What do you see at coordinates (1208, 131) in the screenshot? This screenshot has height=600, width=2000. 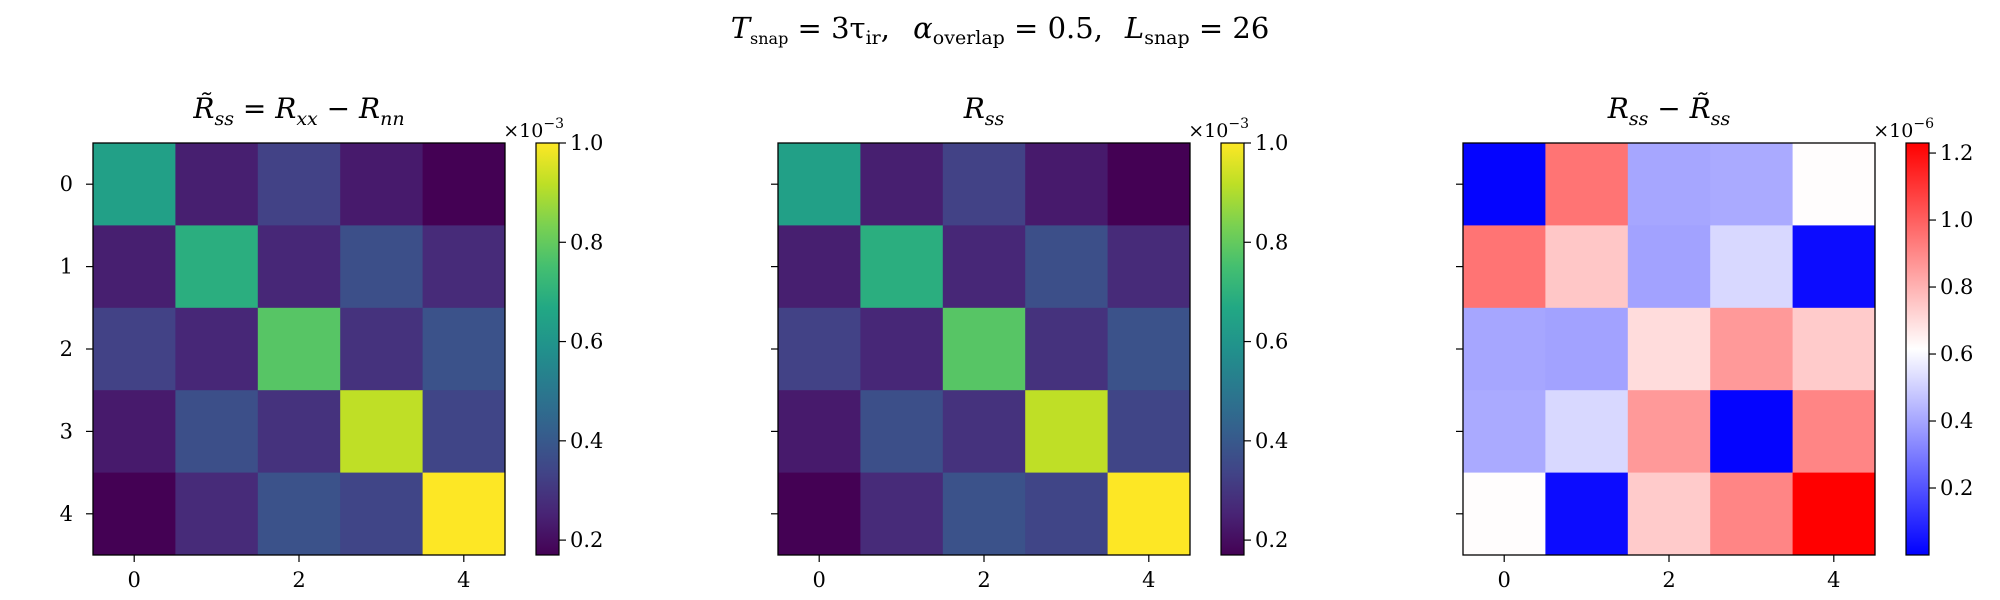 I see `exponent-base: ×10` at bounding box center [1208, 131].